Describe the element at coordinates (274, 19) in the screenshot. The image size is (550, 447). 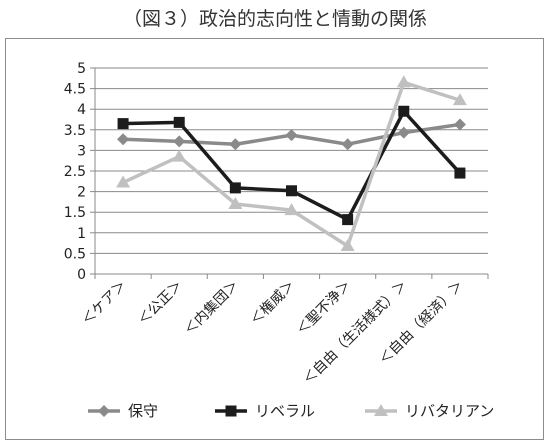
I see `chart-title: （図３）政治的志向性と情動の関係` at that location.